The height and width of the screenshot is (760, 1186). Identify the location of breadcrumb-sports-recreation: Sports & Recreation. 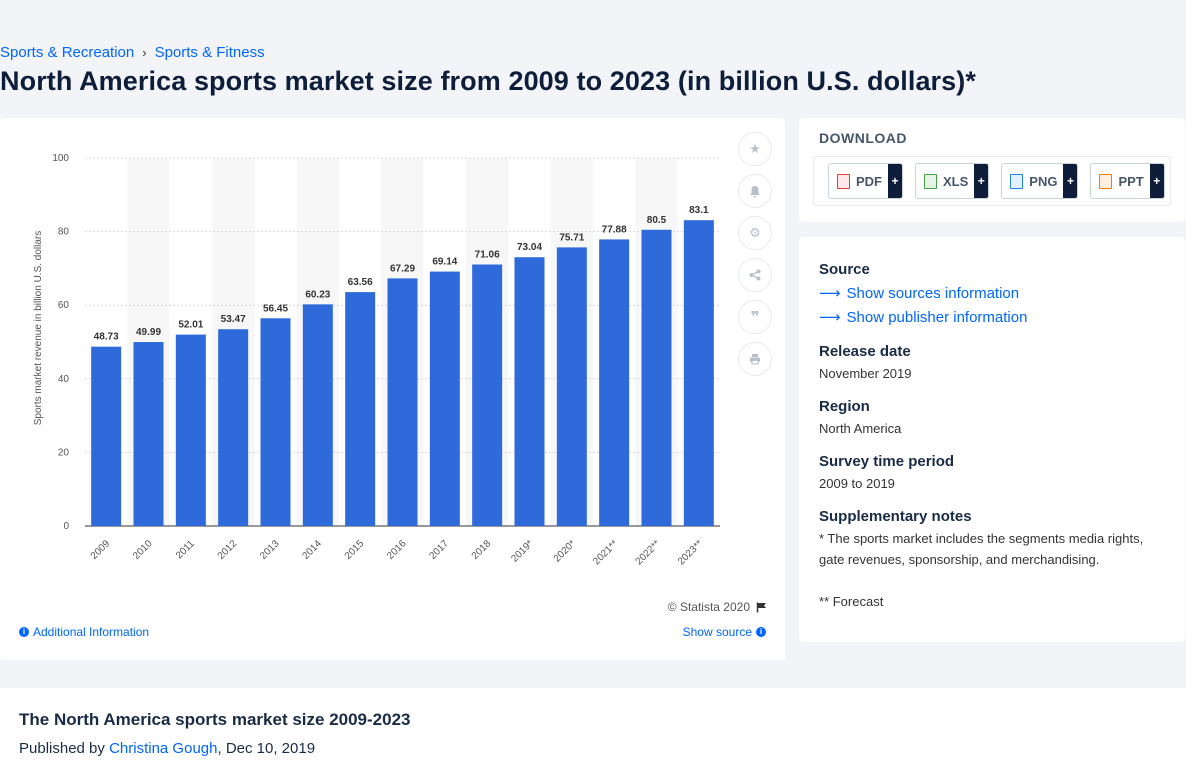
(67, 52).